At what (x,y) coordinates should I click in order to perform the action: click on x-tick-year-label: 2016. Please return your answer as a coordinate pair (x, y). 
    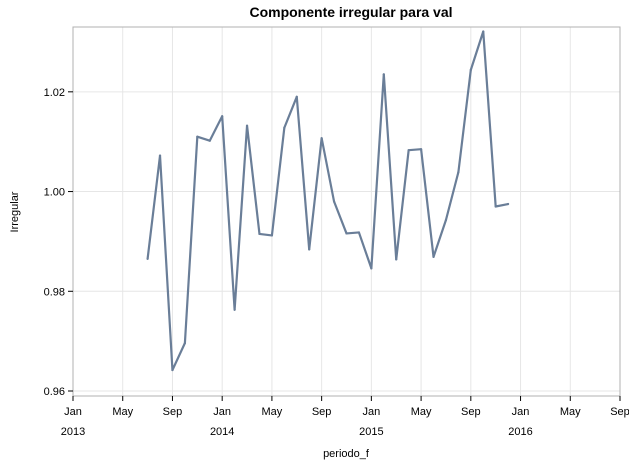
    Looking at the image, I should click on (520, 432).